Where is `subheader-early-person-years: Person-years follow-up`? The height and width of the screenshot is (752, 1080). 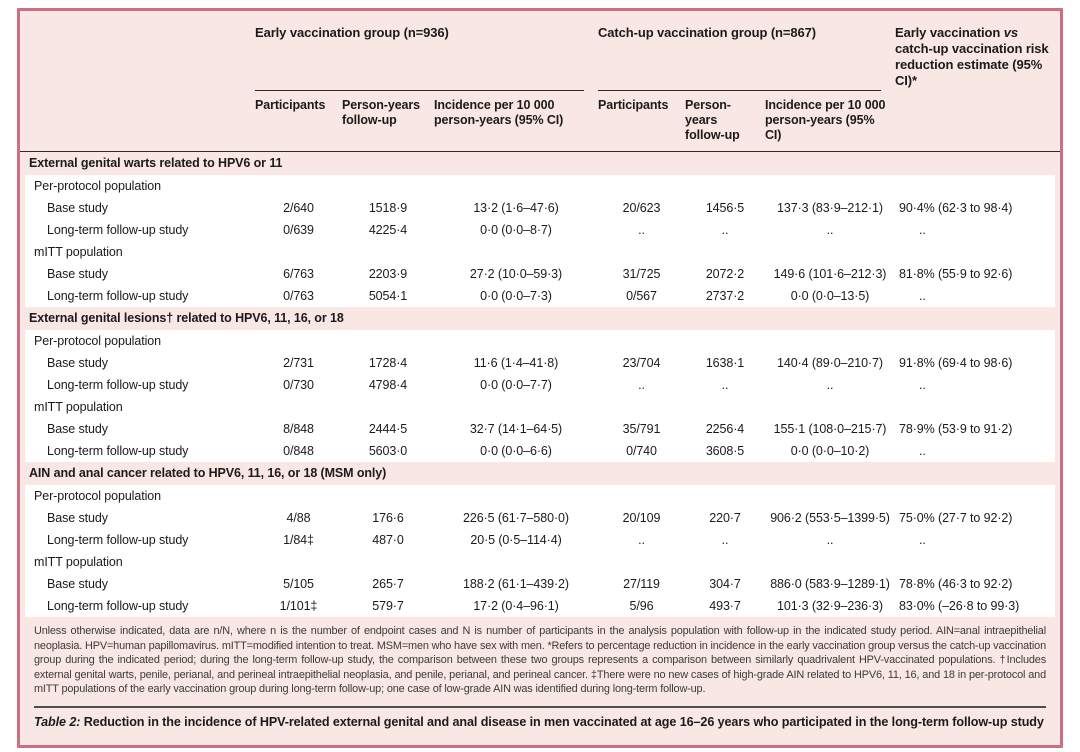 subheader-early-person-years: Person-years follow-up is located at coordinates (381, 112).